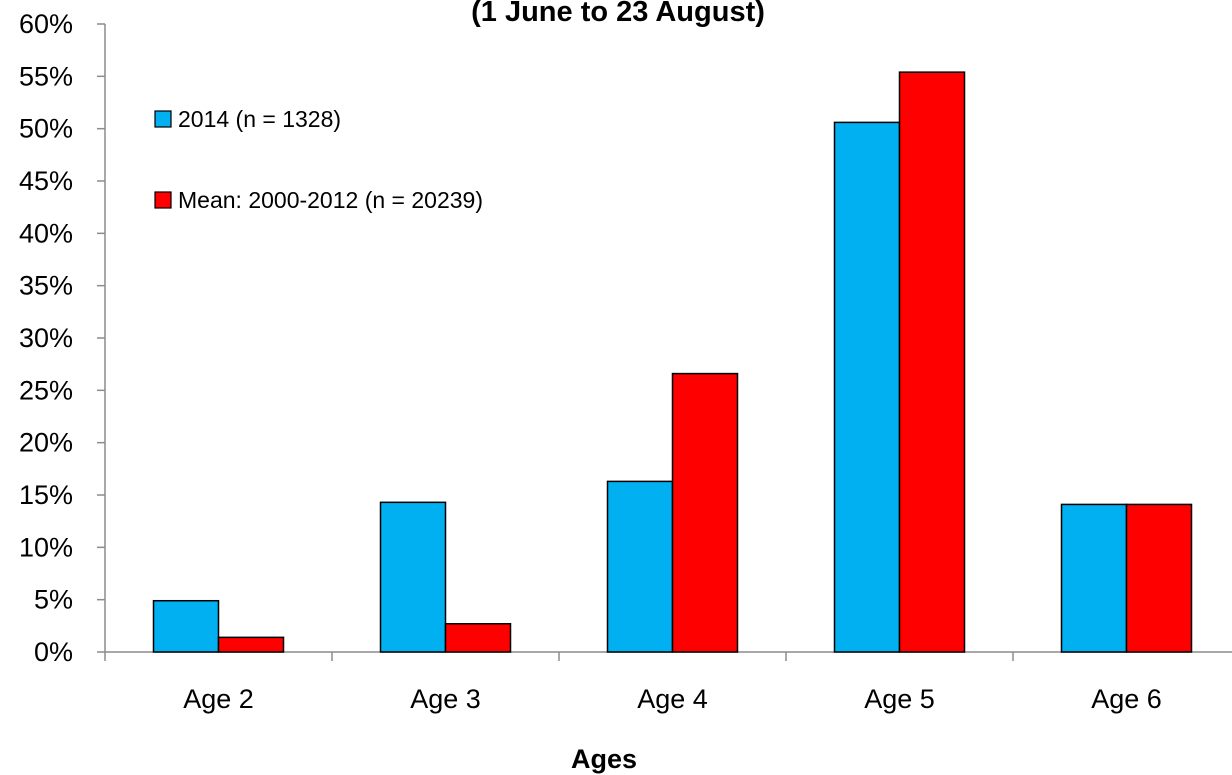 This screenshot has width=1232, height=775. What do you see at coordinates (259, 119) in the screenshot?
I see `legend-label-1: 2014 (n = 1328)` at bounding box center [259, 119].